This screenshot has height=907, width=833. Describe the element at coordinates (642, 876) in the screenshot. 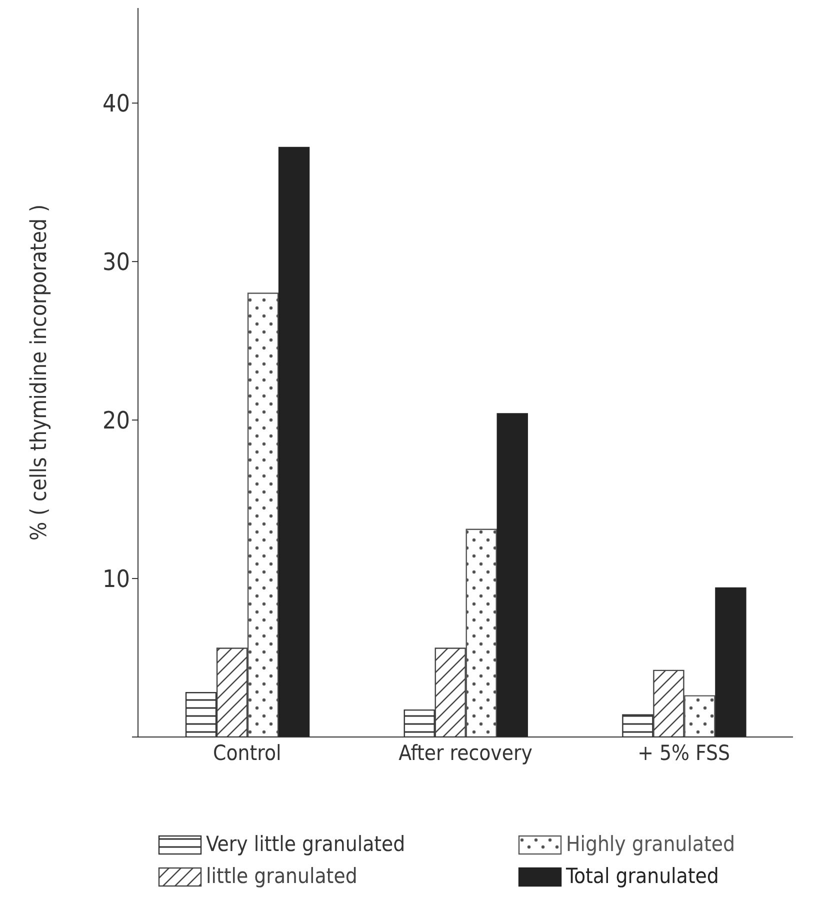

I see `legend-label: Total granulated` at that location.